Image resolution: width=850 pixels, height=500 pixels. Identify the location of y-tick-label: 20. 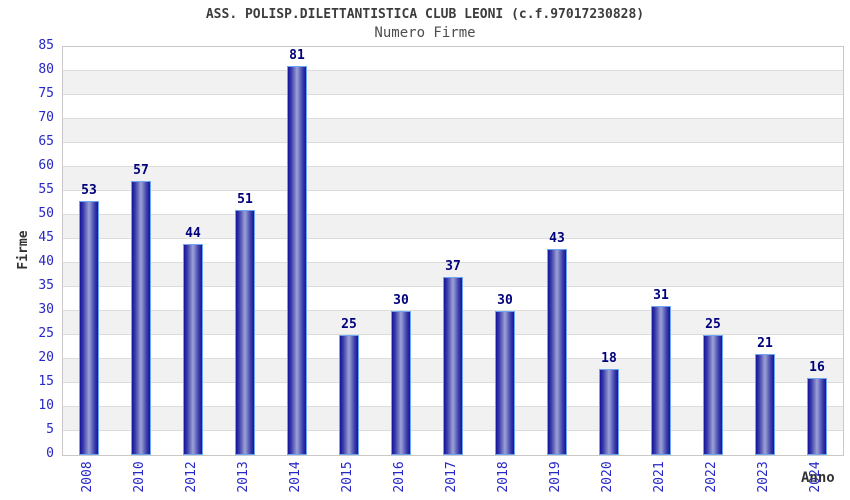
(46, 357).